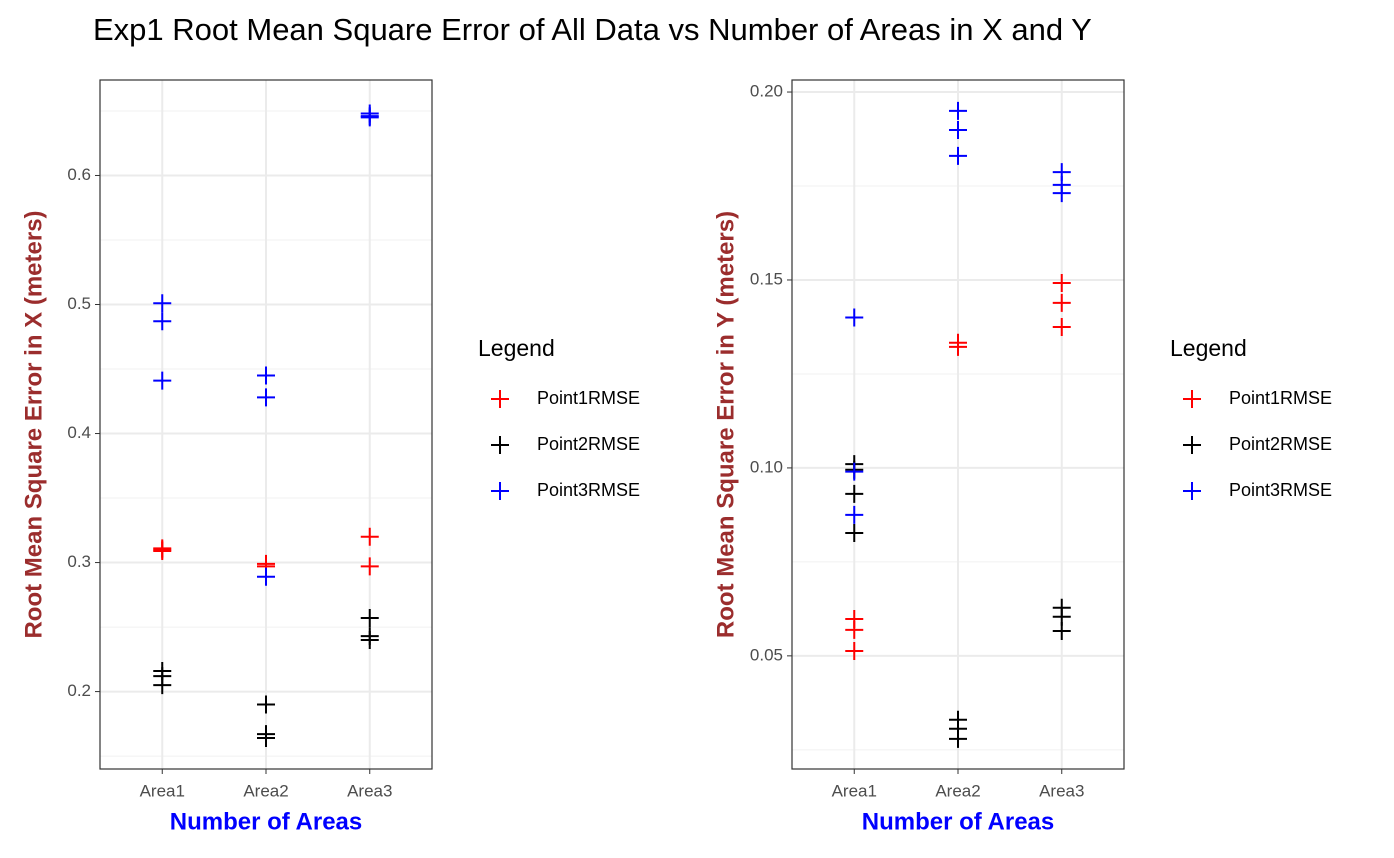  Describe the element at coordinates (33, 424) in the screenshot. I see `y-axis-title: Root Mean Square Error in X (meters)` at that location.